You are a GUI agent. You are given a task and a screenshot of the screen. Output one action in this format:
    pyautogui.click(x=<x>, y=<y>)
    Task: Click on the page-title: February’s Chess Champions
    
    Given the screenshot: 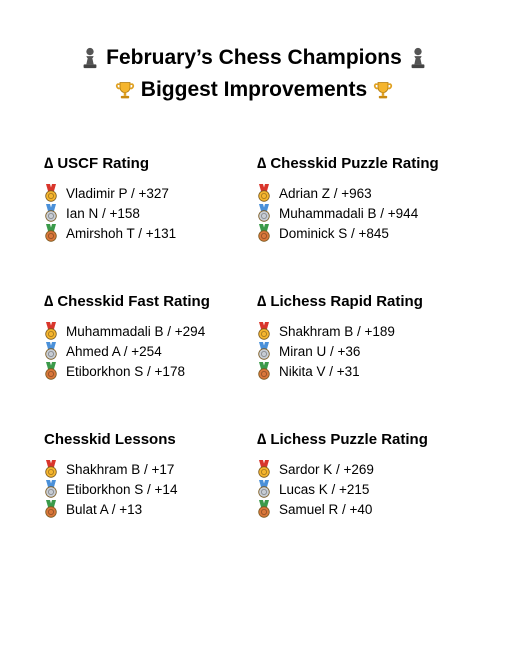 What is the action you would take?
    pyautogui.click(x=254, y=57)
    